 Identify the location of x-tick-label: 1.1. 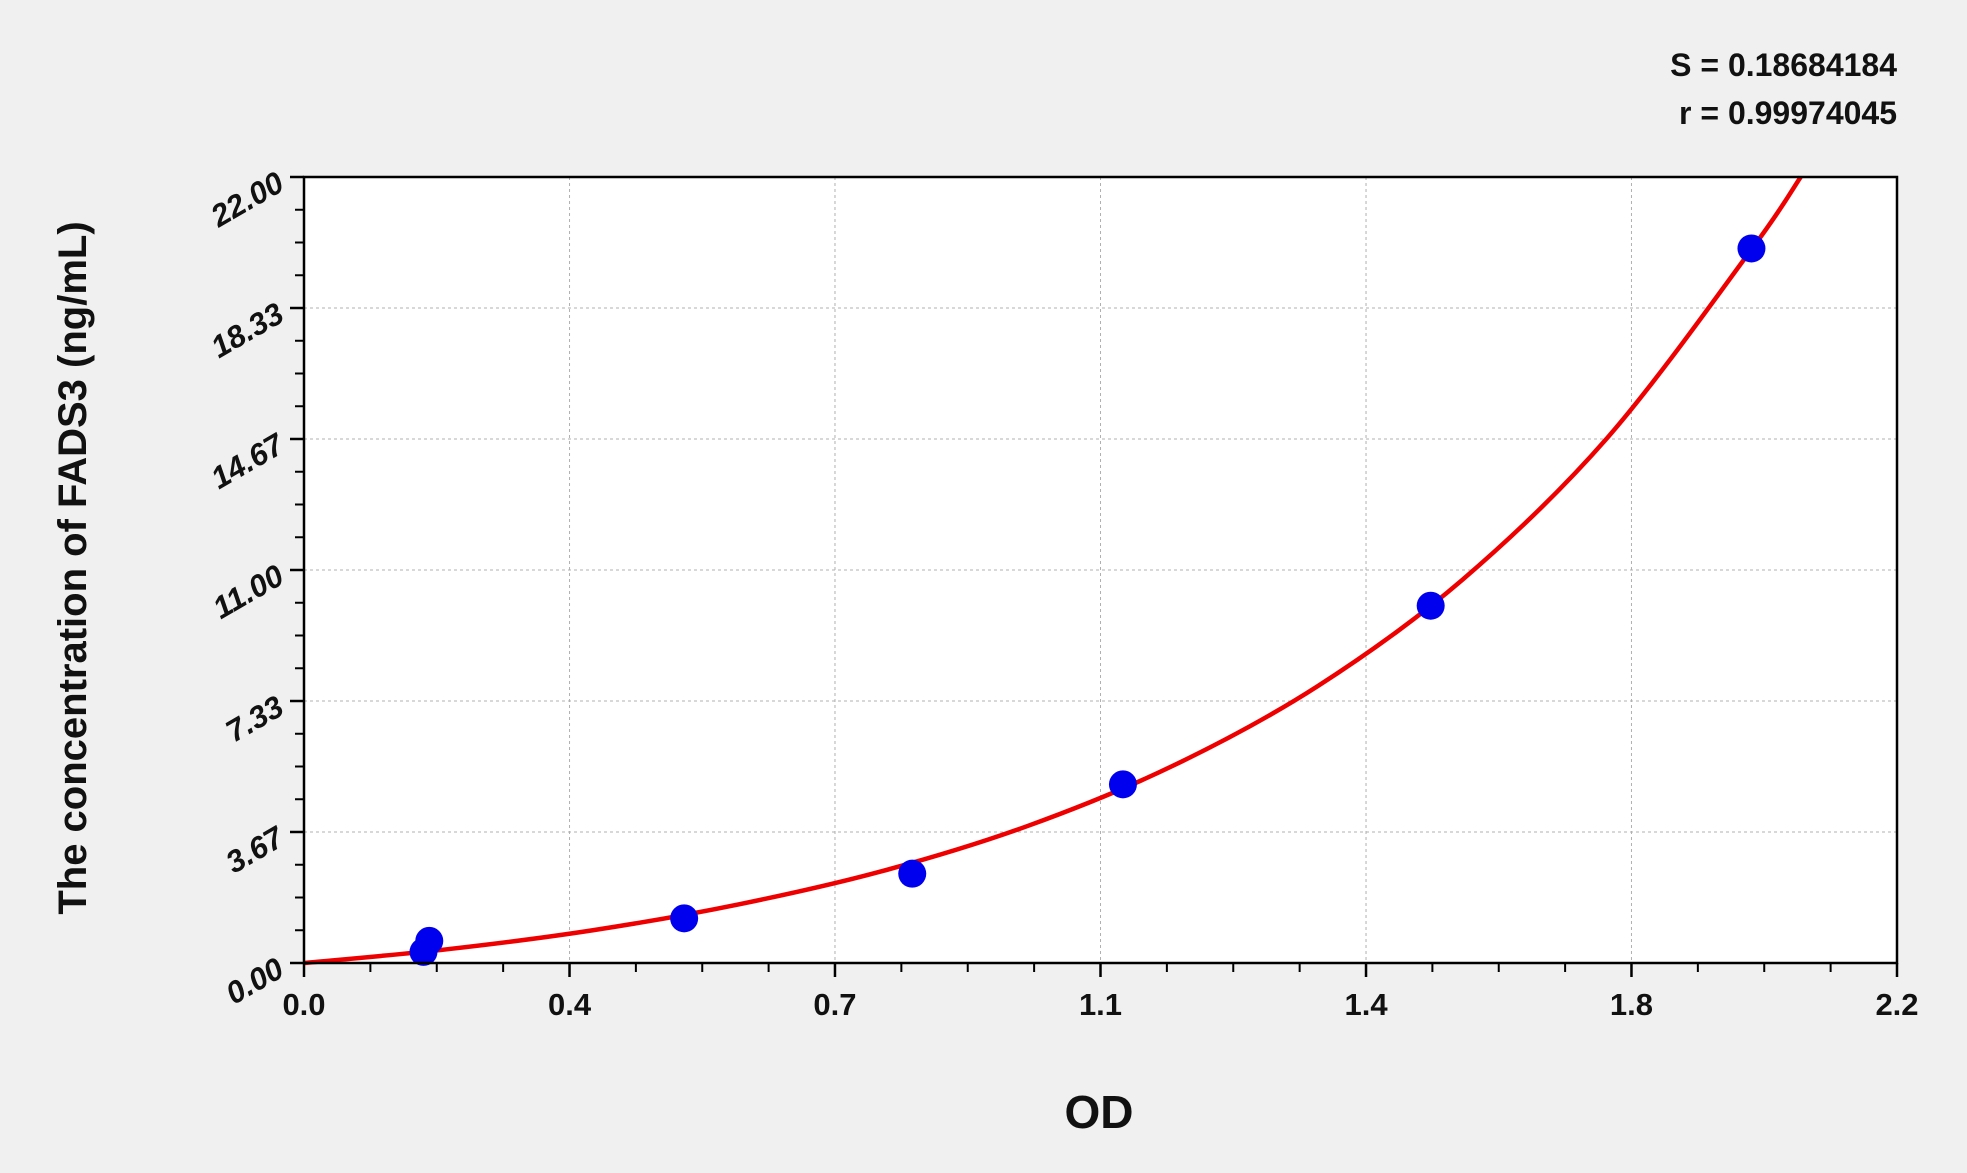
(1100, 1004).